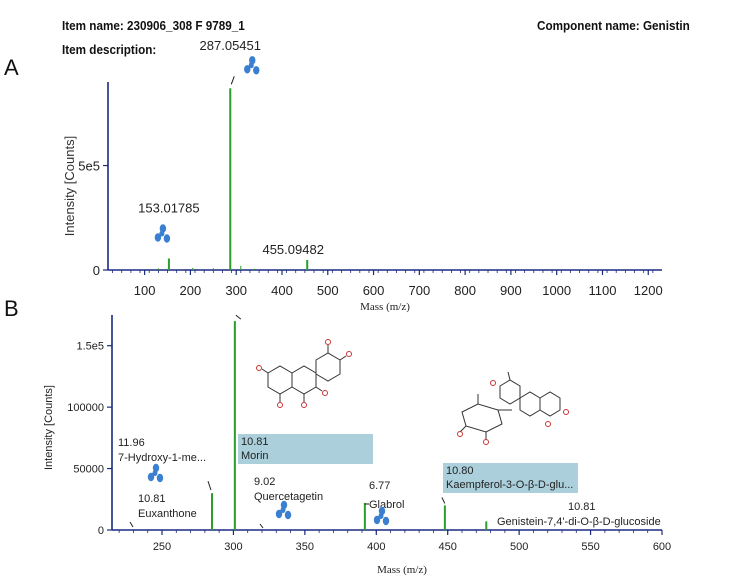 The image size is (737, 580). I want to click on x-tick-label-b: 600, so click(662, 547).